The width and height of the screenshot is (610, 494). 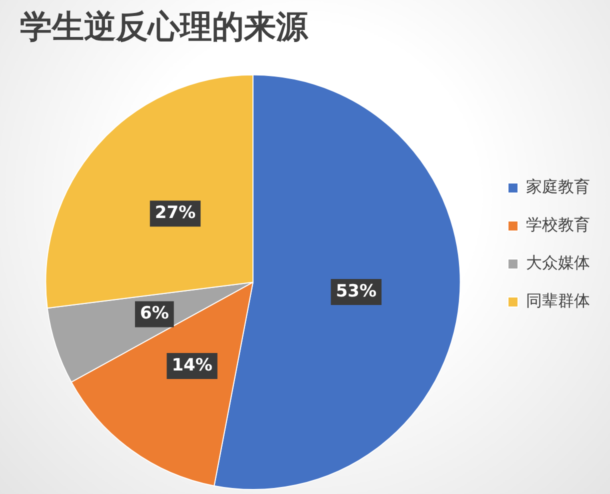 I want to click on data-label: 27%, so click(x=175, y=213).